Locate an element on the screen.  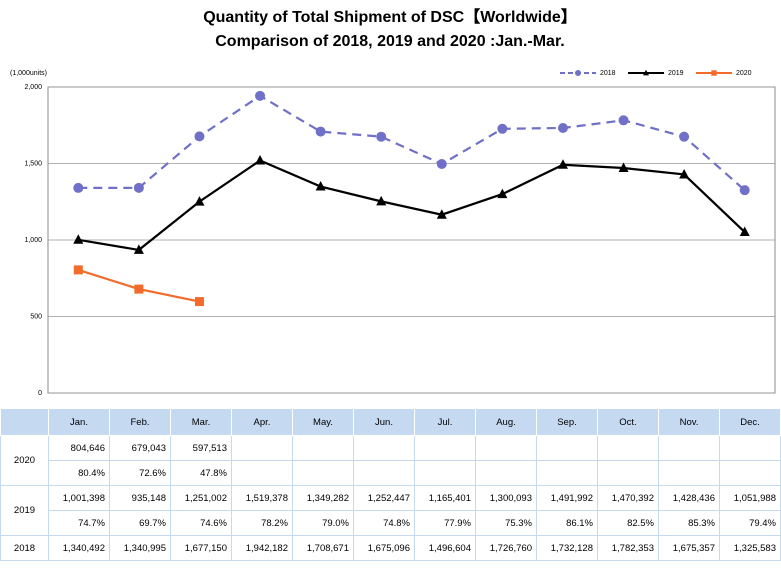
series-line is located at coordinates (412, 205).